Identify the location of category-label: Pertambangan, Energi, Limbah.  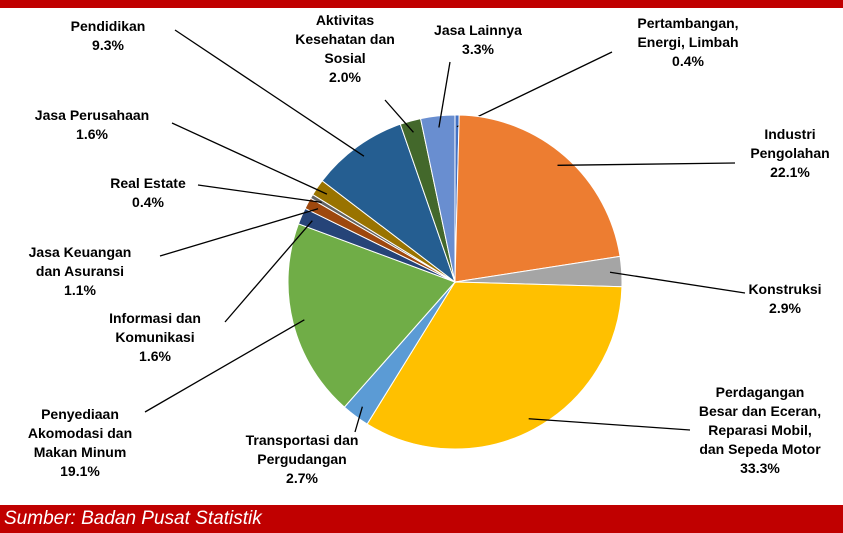
(688, 32).